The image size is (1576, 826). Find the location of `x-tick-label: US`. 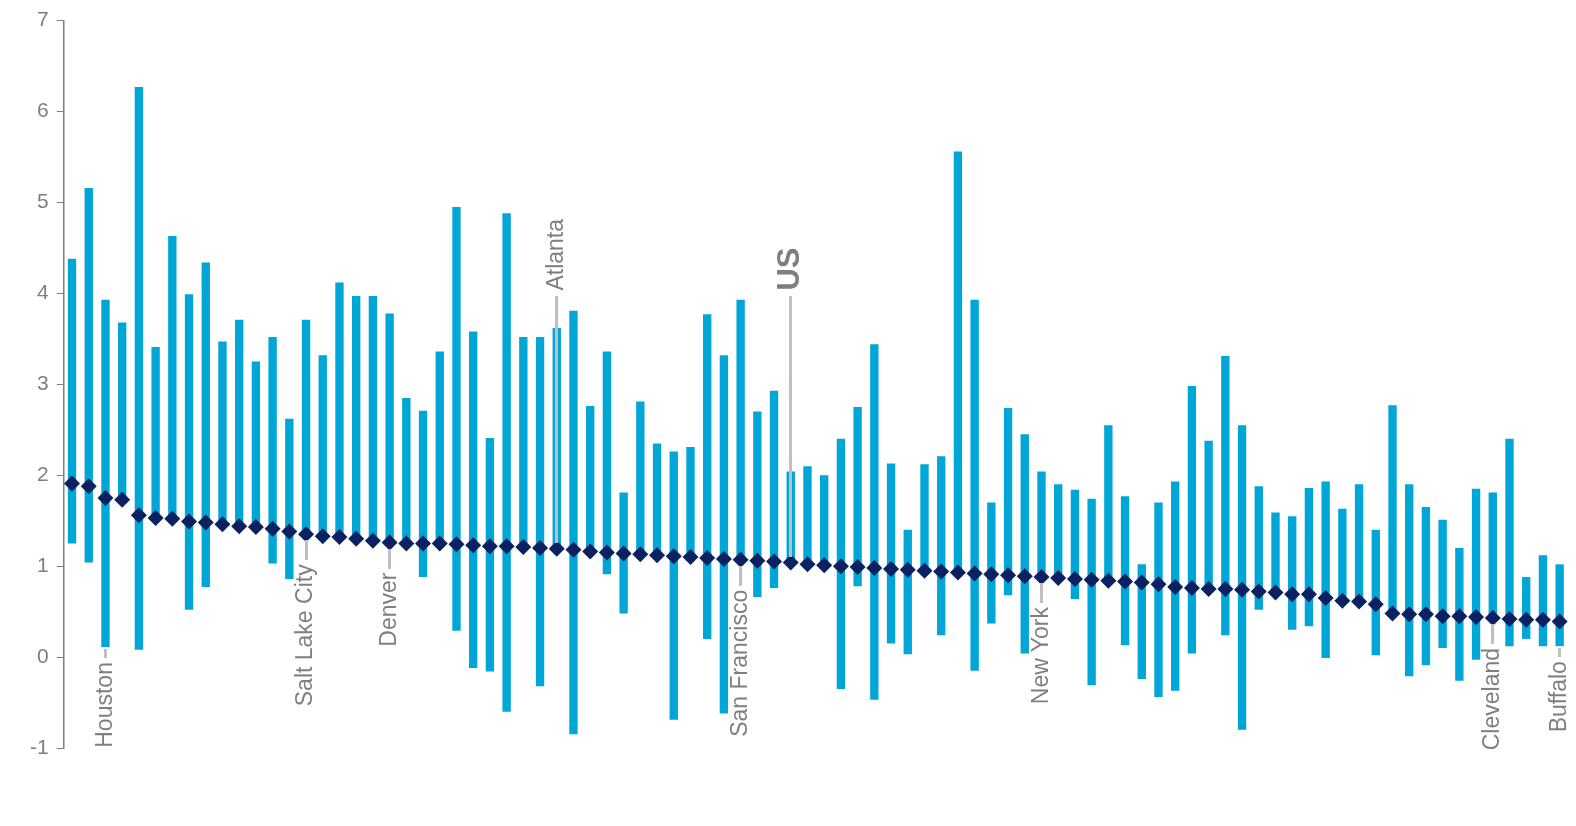

x-tick-label: US is located at coordinates (789, 269).